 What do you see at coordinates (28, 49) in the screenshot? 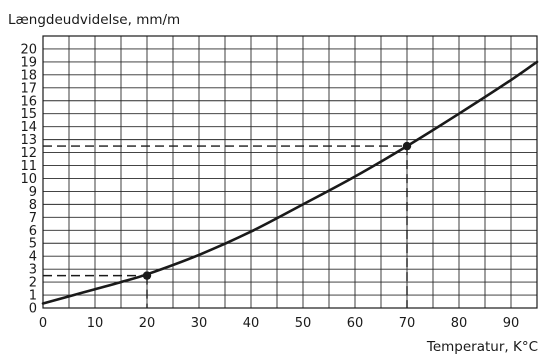
I see `y-tick-label: 20` at bounding box center [28, 49].